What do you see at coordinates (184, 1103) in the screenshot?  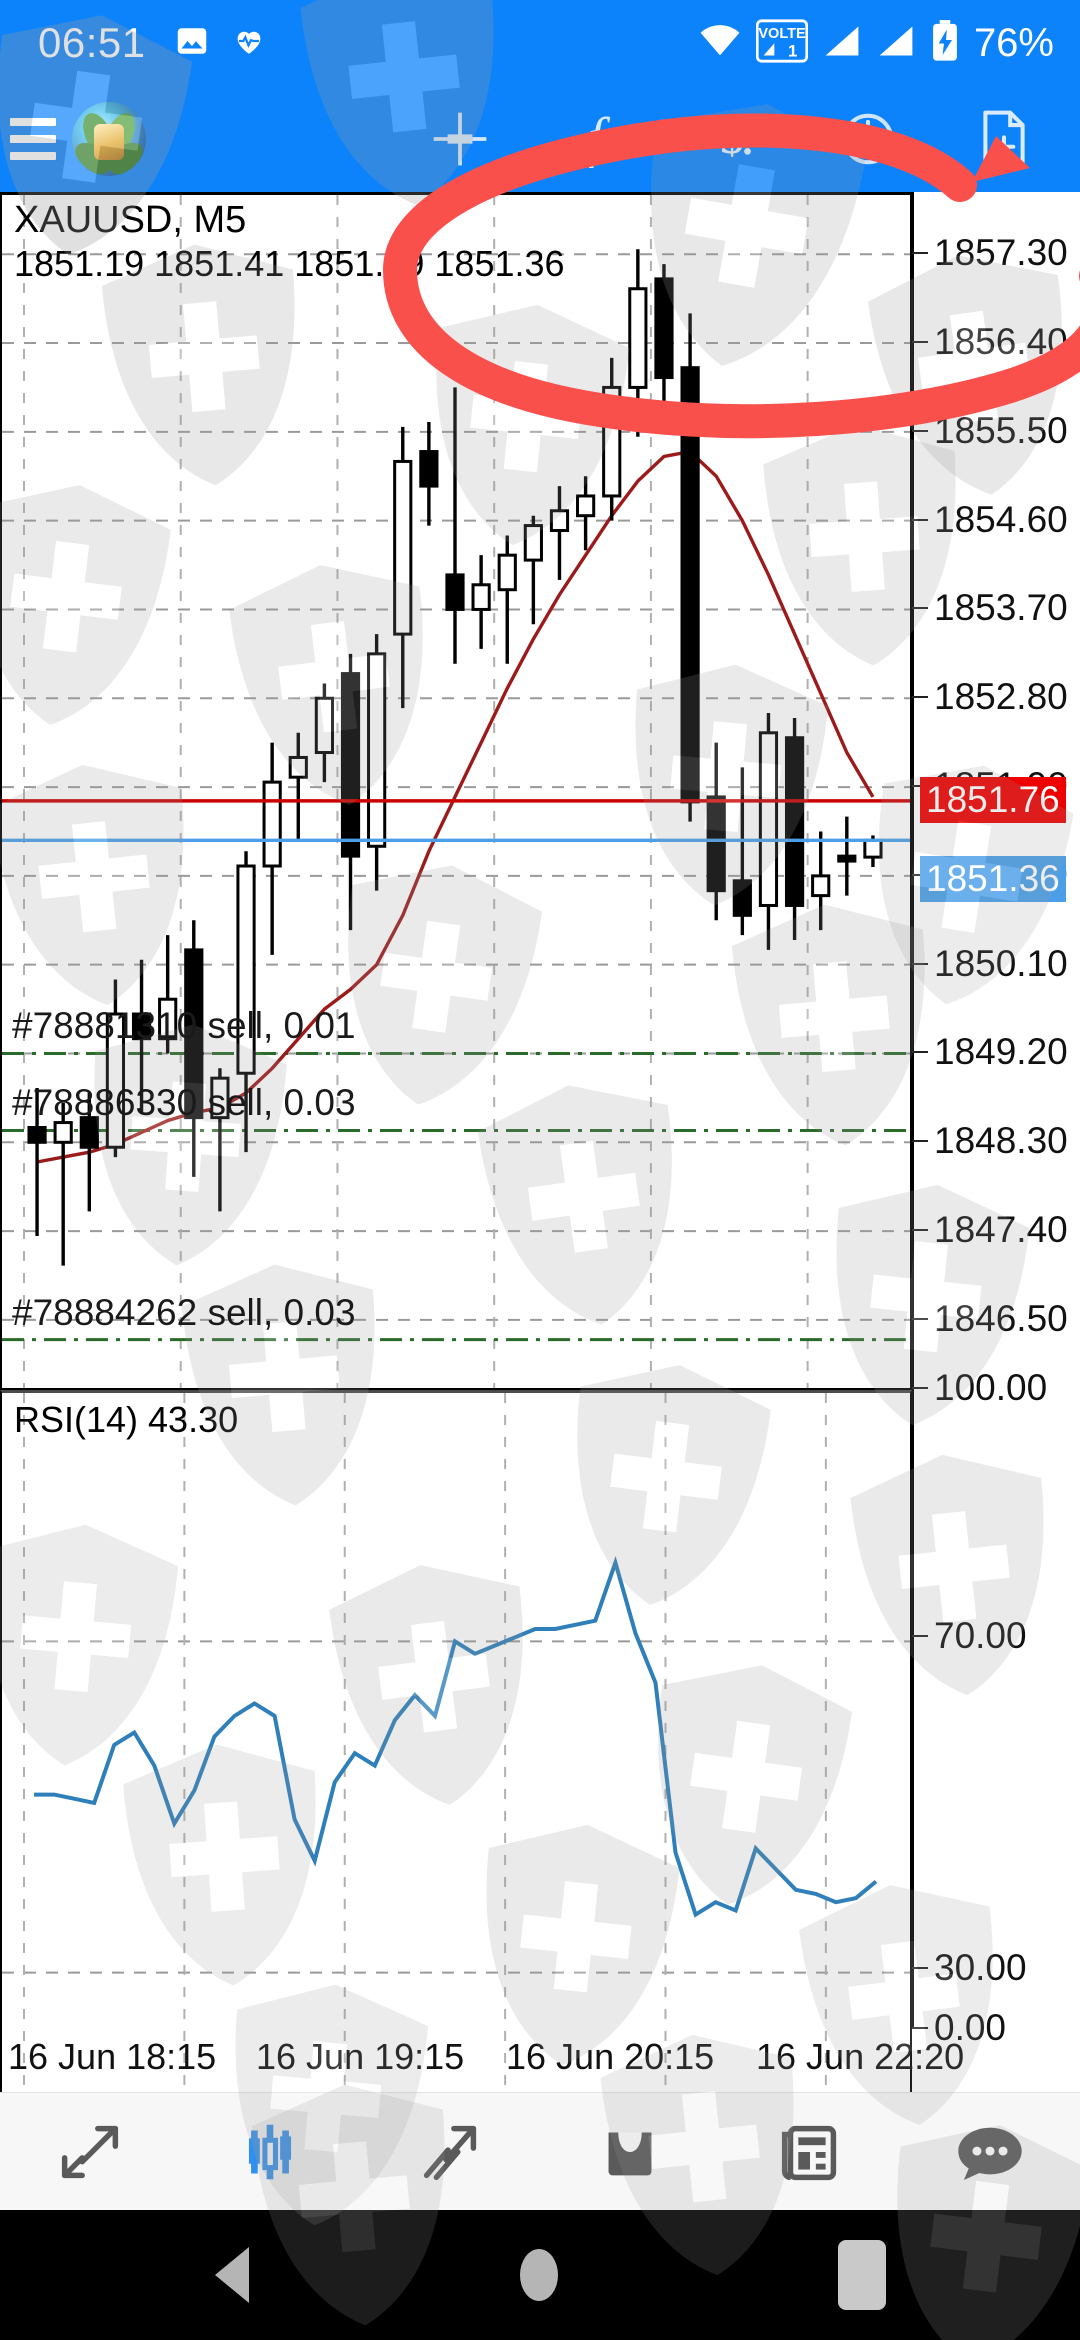 I see `order-label-2: #78886330 sell, 0.03` at bounding box center [184, 1103].